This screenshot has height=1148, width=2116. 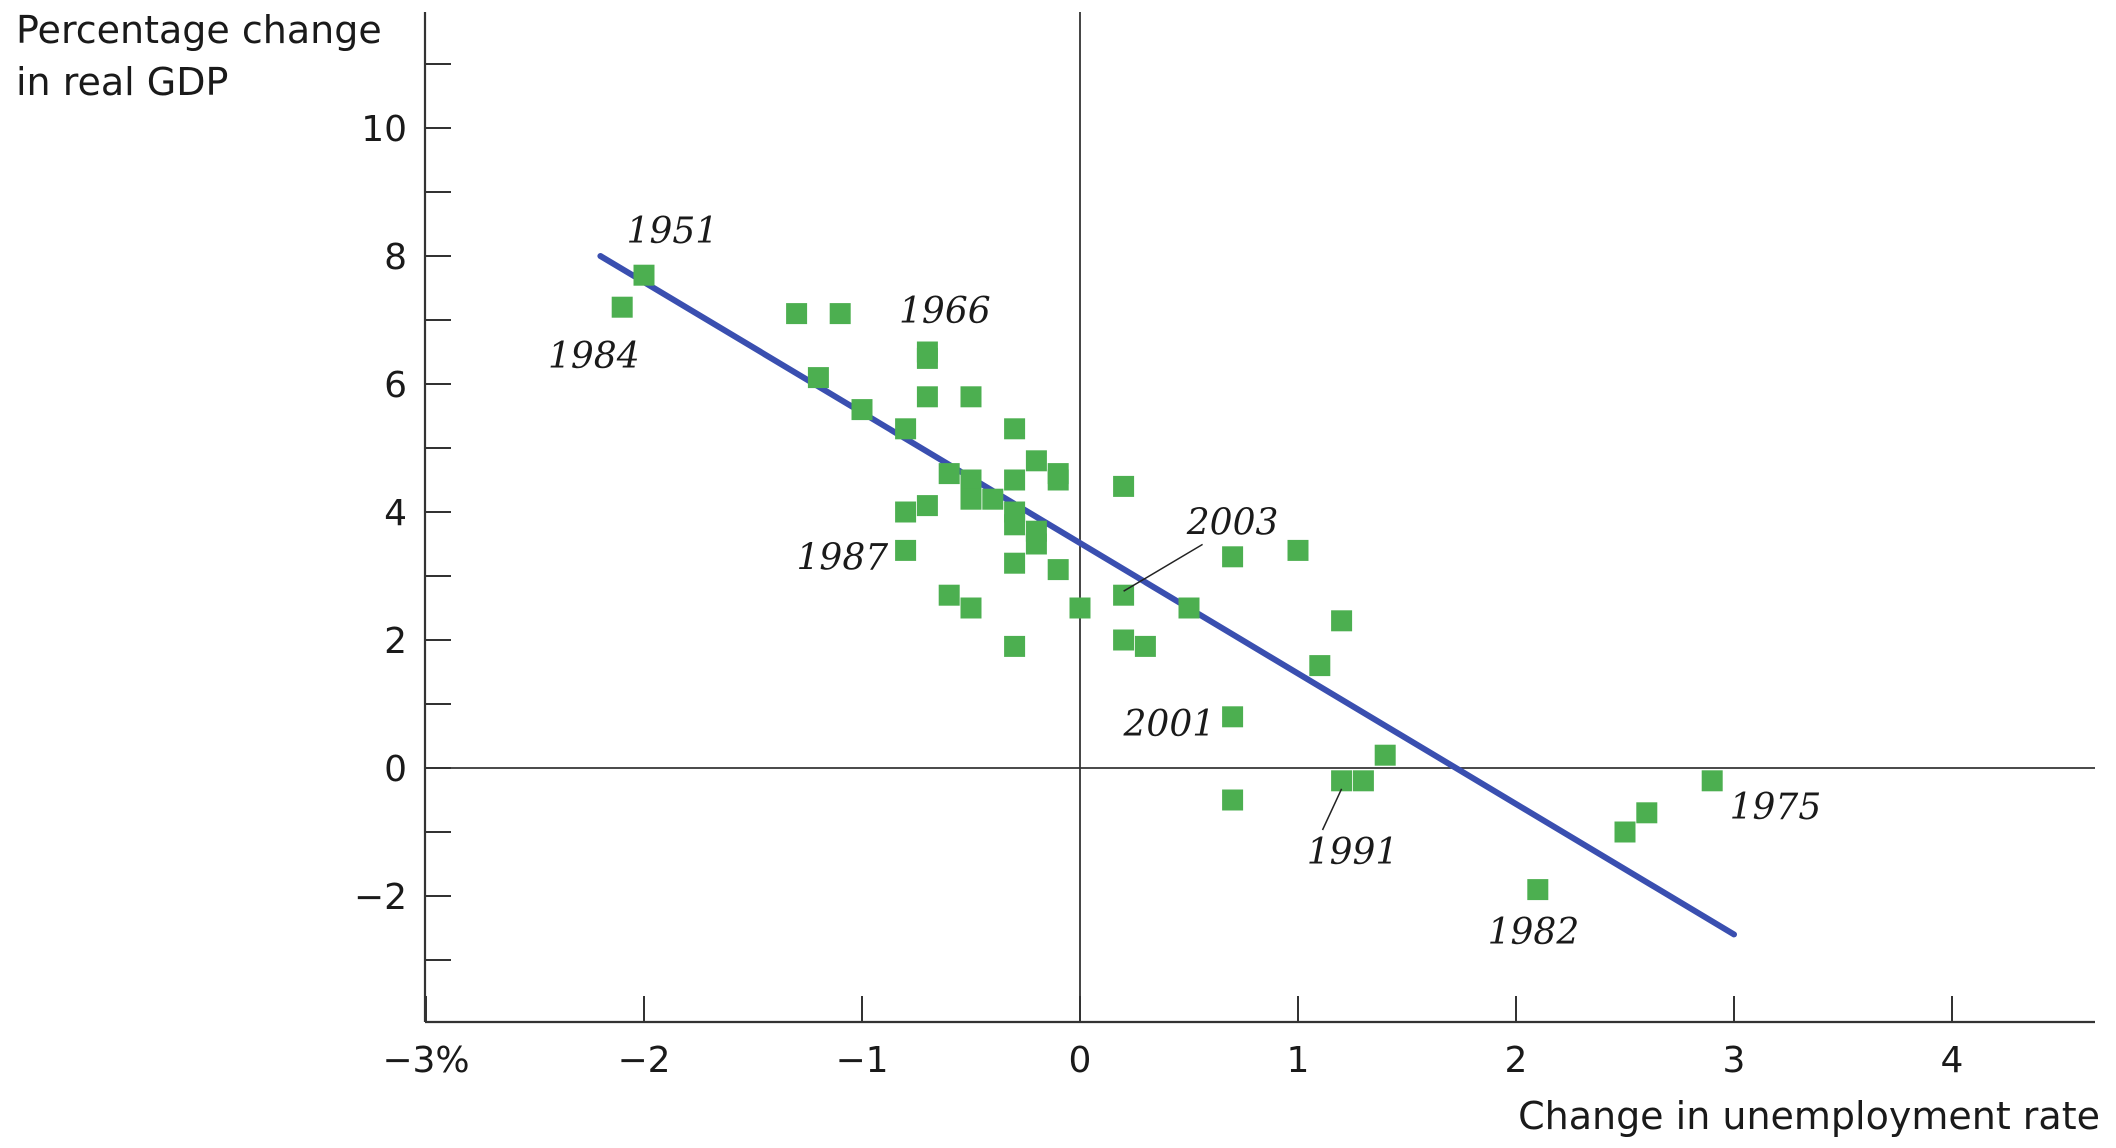 I want to click on x-tick-label: 0, so click(x=1080, y=1060).